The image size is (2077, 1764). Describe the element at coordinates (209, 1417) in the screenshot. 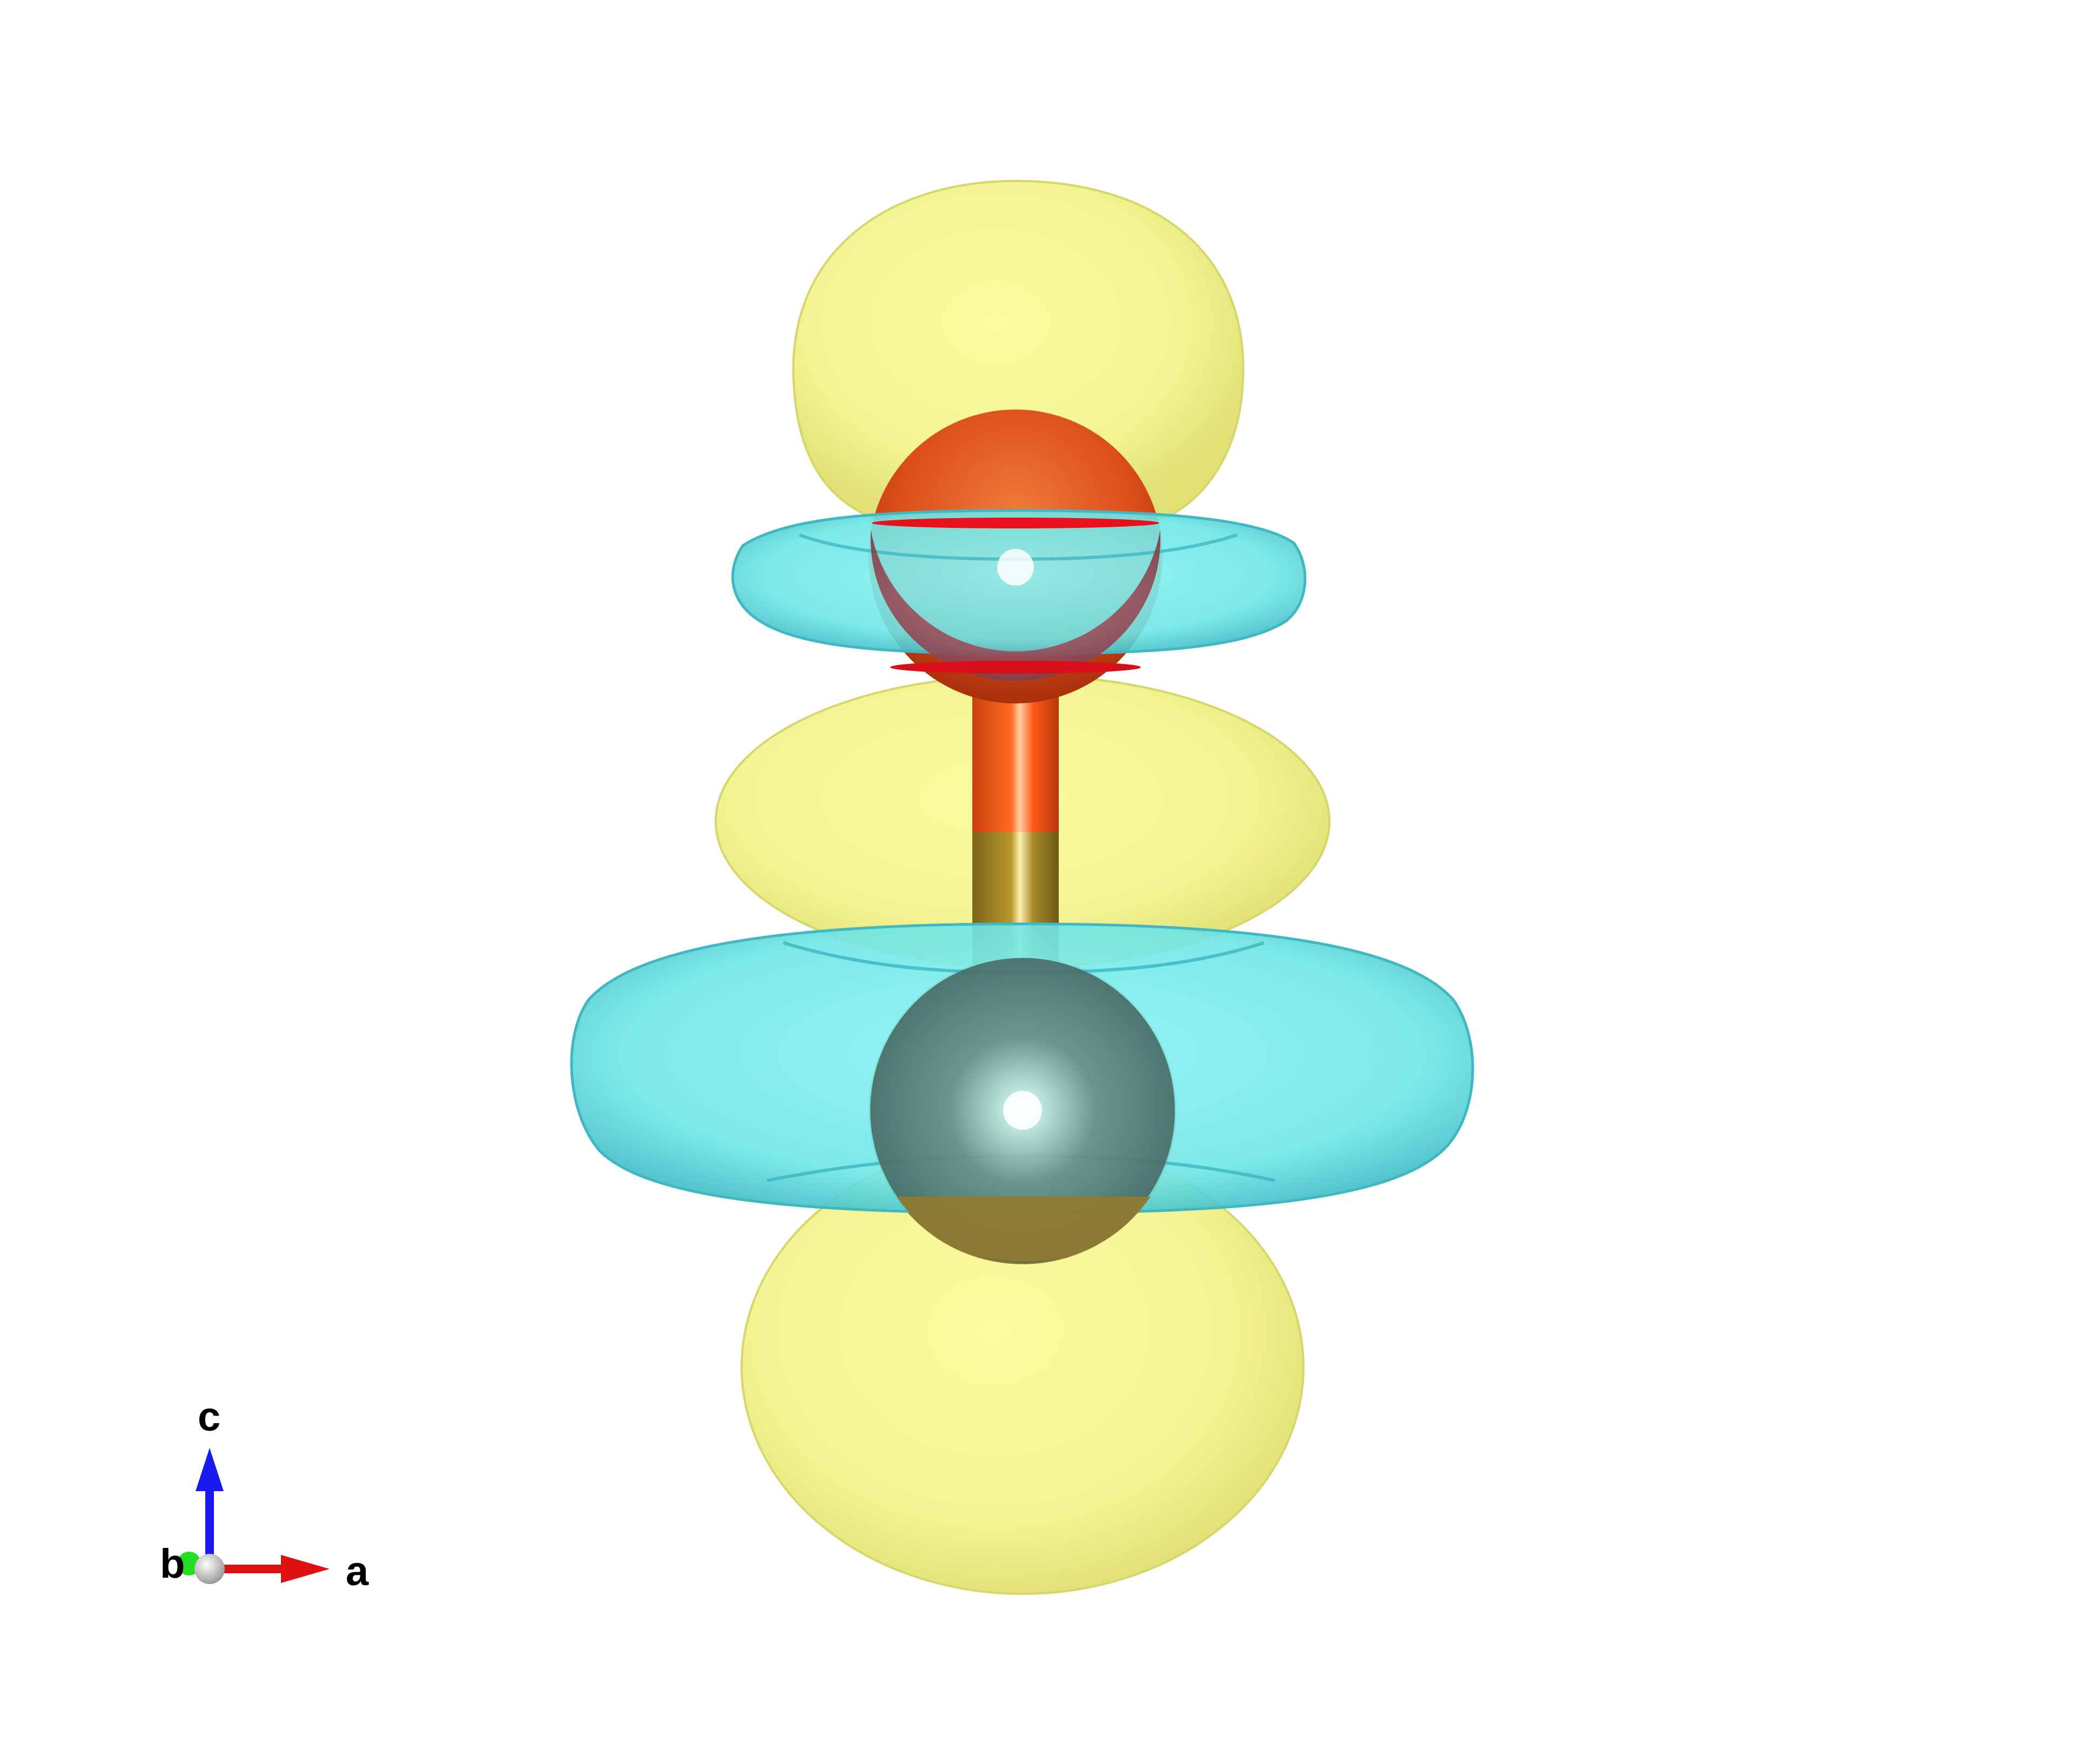

I see `c-axis-label: c` at that location.